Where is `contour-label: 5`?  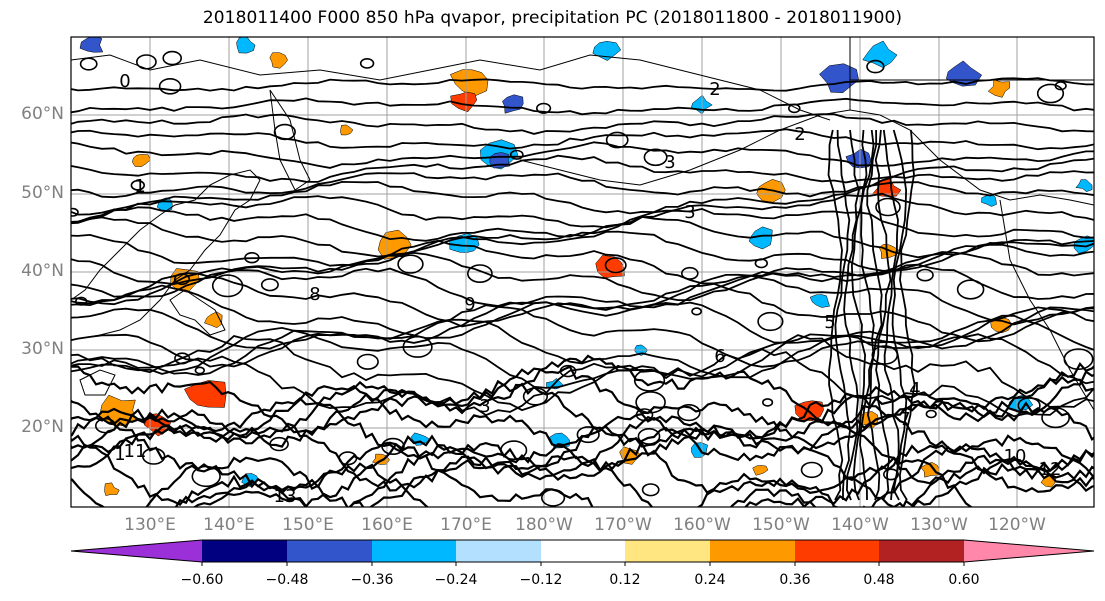
contour-label: 5 is located at coordinates (829, 322).